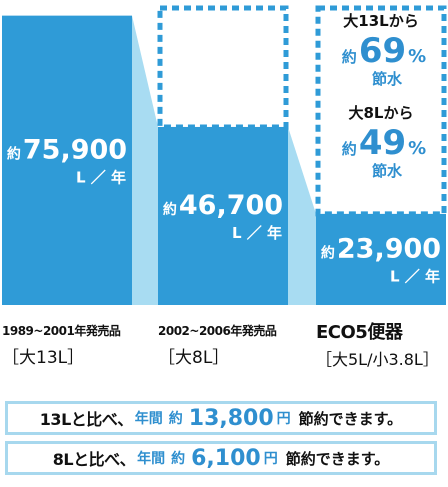  What do you see at coordinates (217, 345) in the screenshot?
I see `category-label-2: 2002~2006年発売品 ［大8L］` at bounding box center [217, 345].